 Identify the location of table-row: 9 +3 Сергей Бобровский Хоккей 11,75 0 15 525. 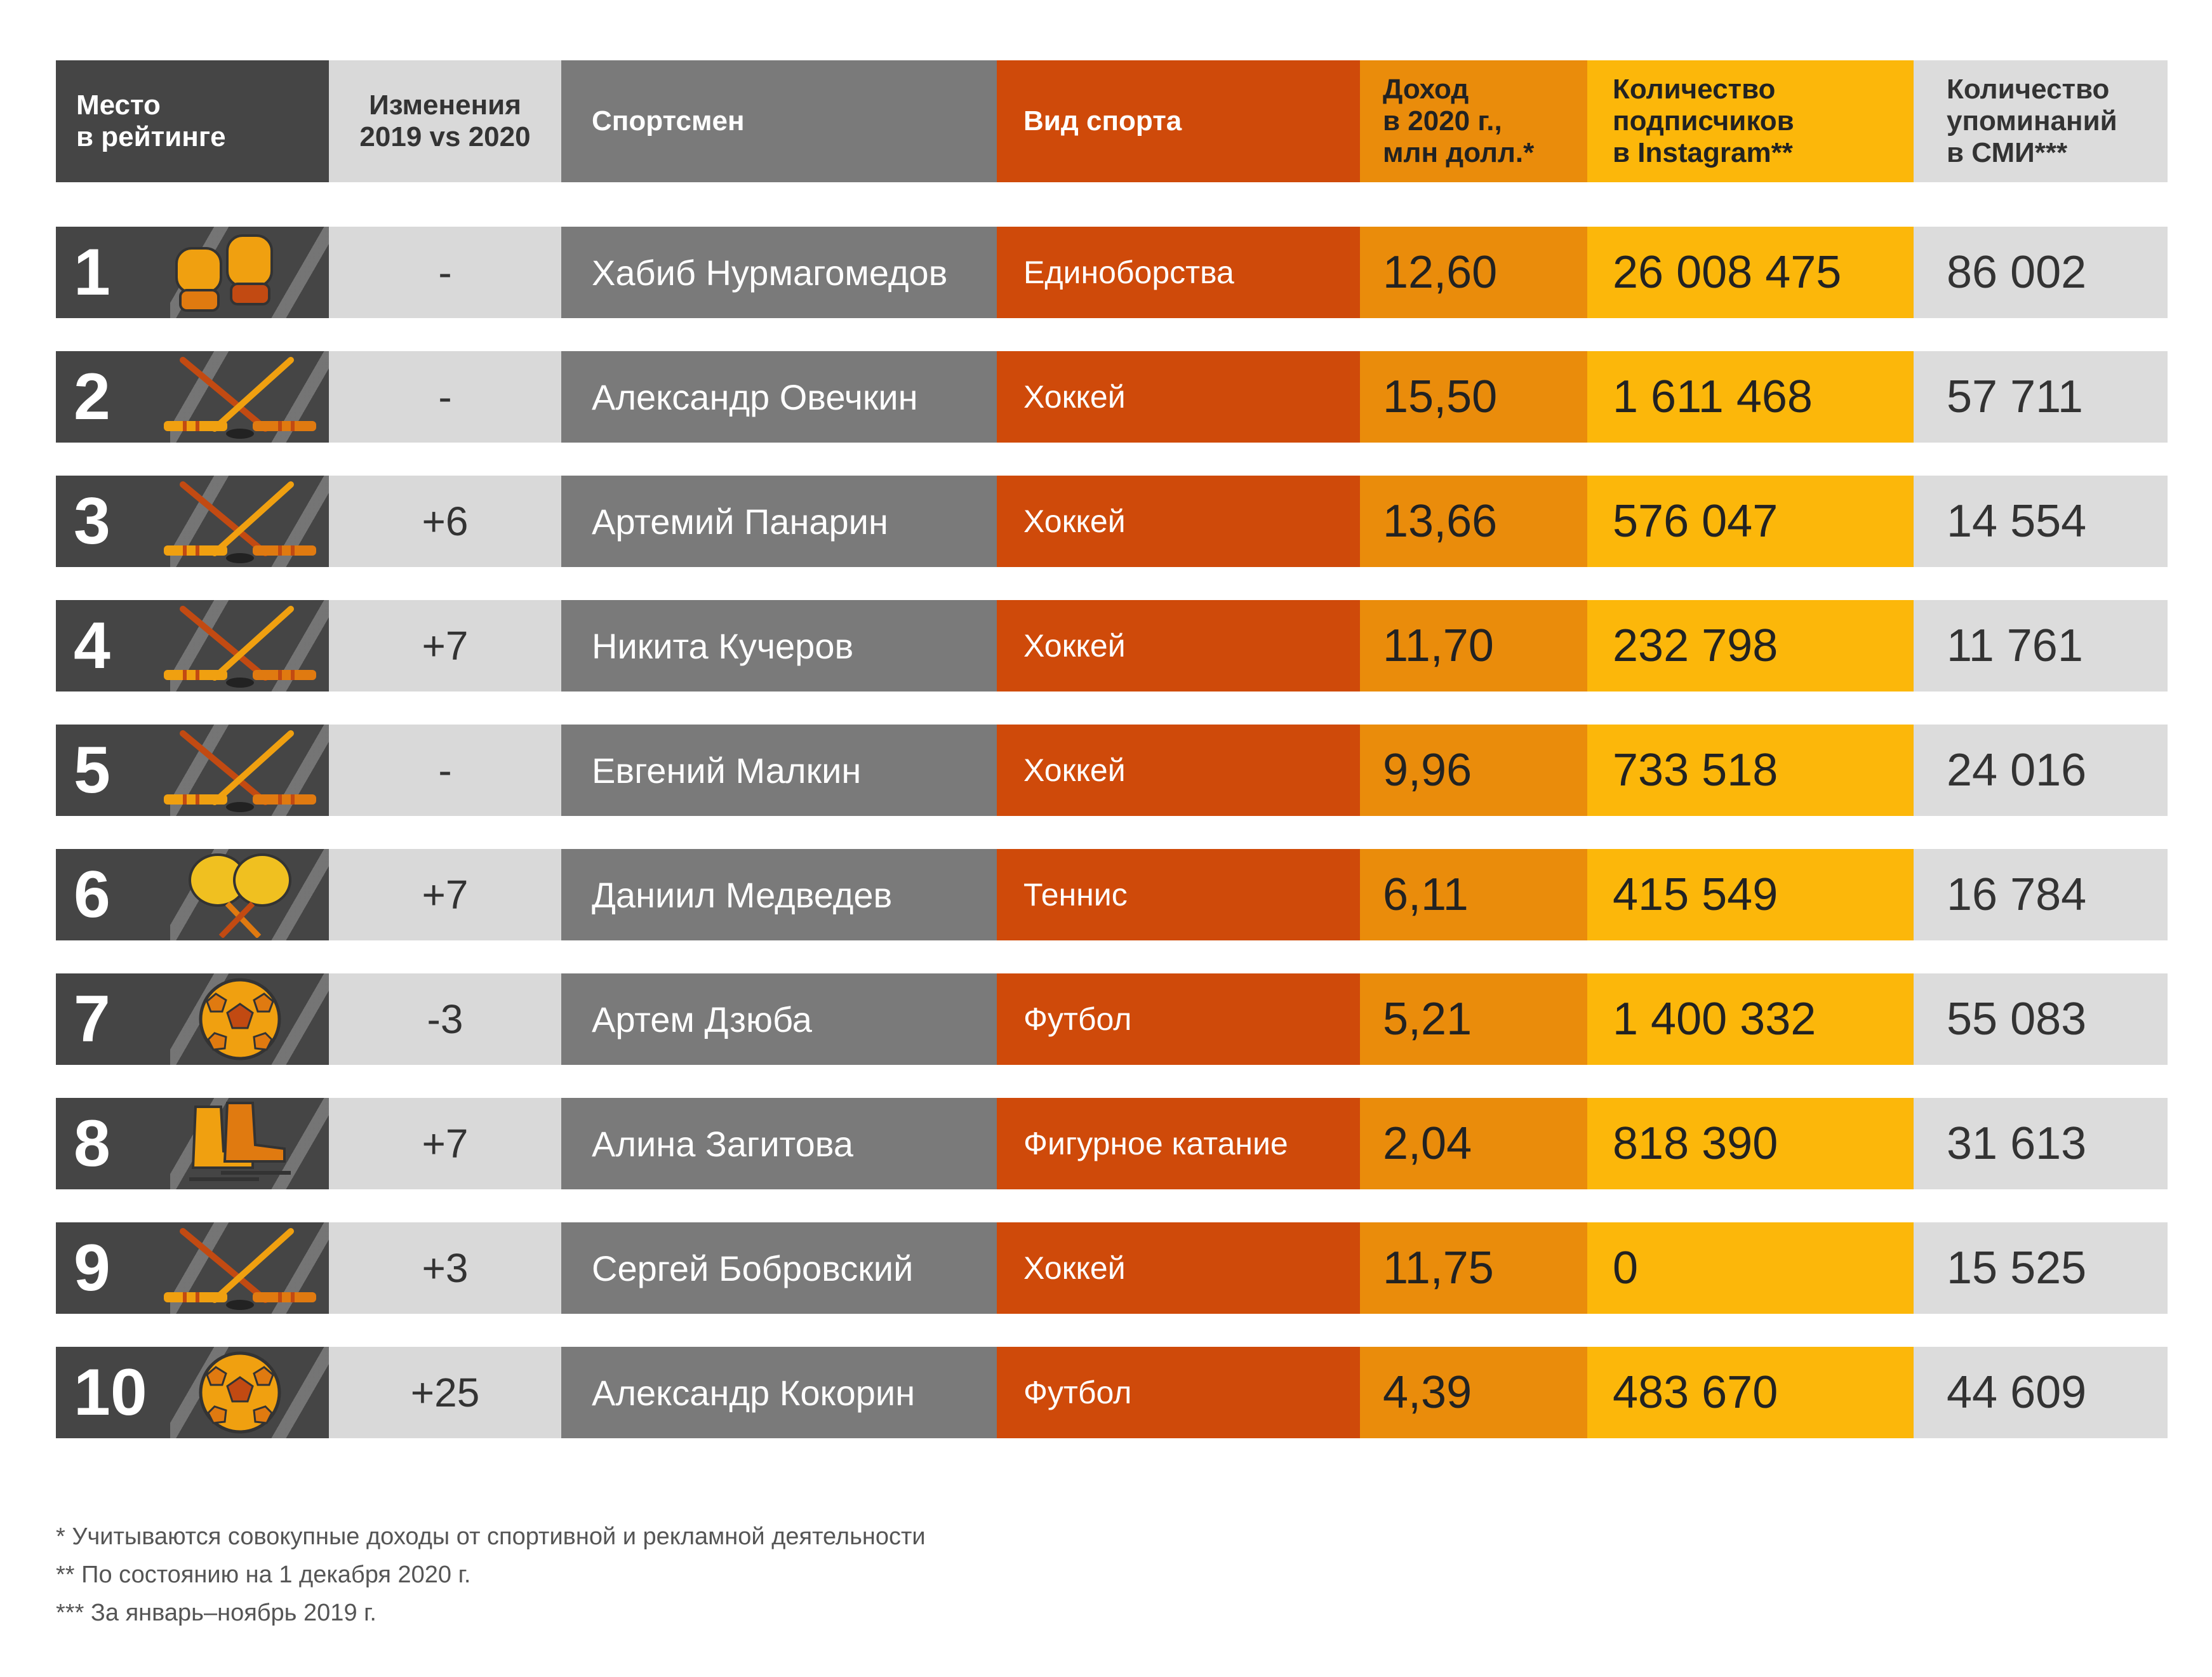
(1112, 1268).